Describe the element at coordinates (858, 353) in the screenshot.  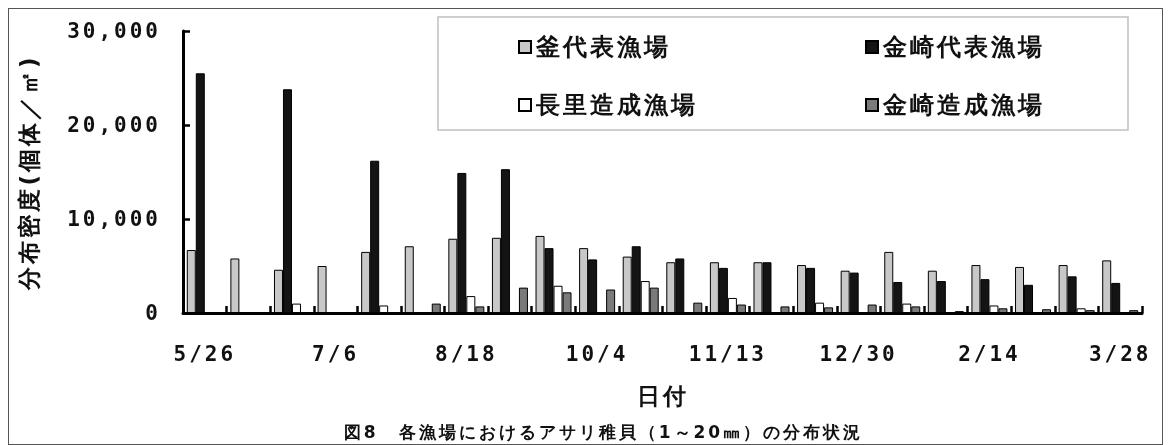
I see `x-tick-label: 12/30` at that location.